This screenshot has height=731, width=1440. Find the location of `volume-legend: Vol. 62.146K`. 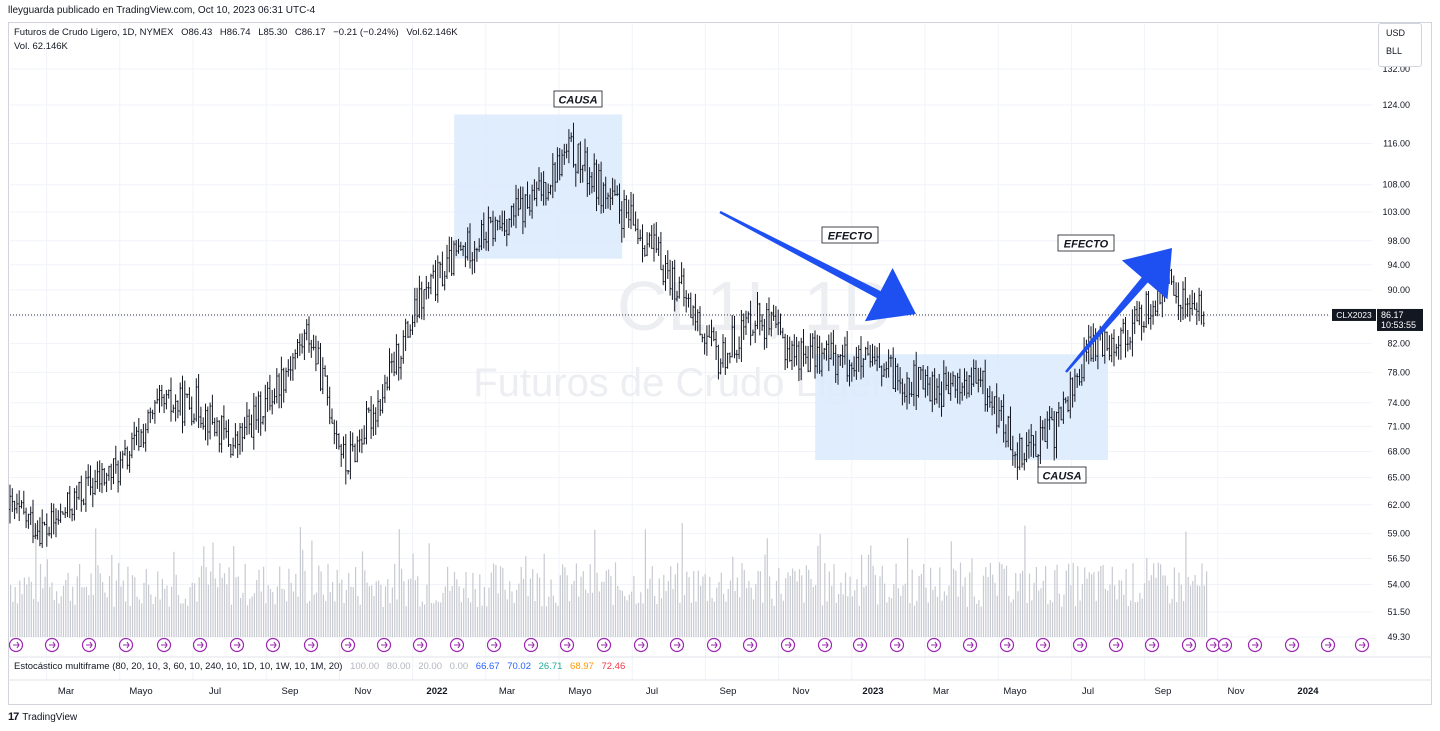

volume-legend: Vol. 62.146K is located at coordinates (41, 46).